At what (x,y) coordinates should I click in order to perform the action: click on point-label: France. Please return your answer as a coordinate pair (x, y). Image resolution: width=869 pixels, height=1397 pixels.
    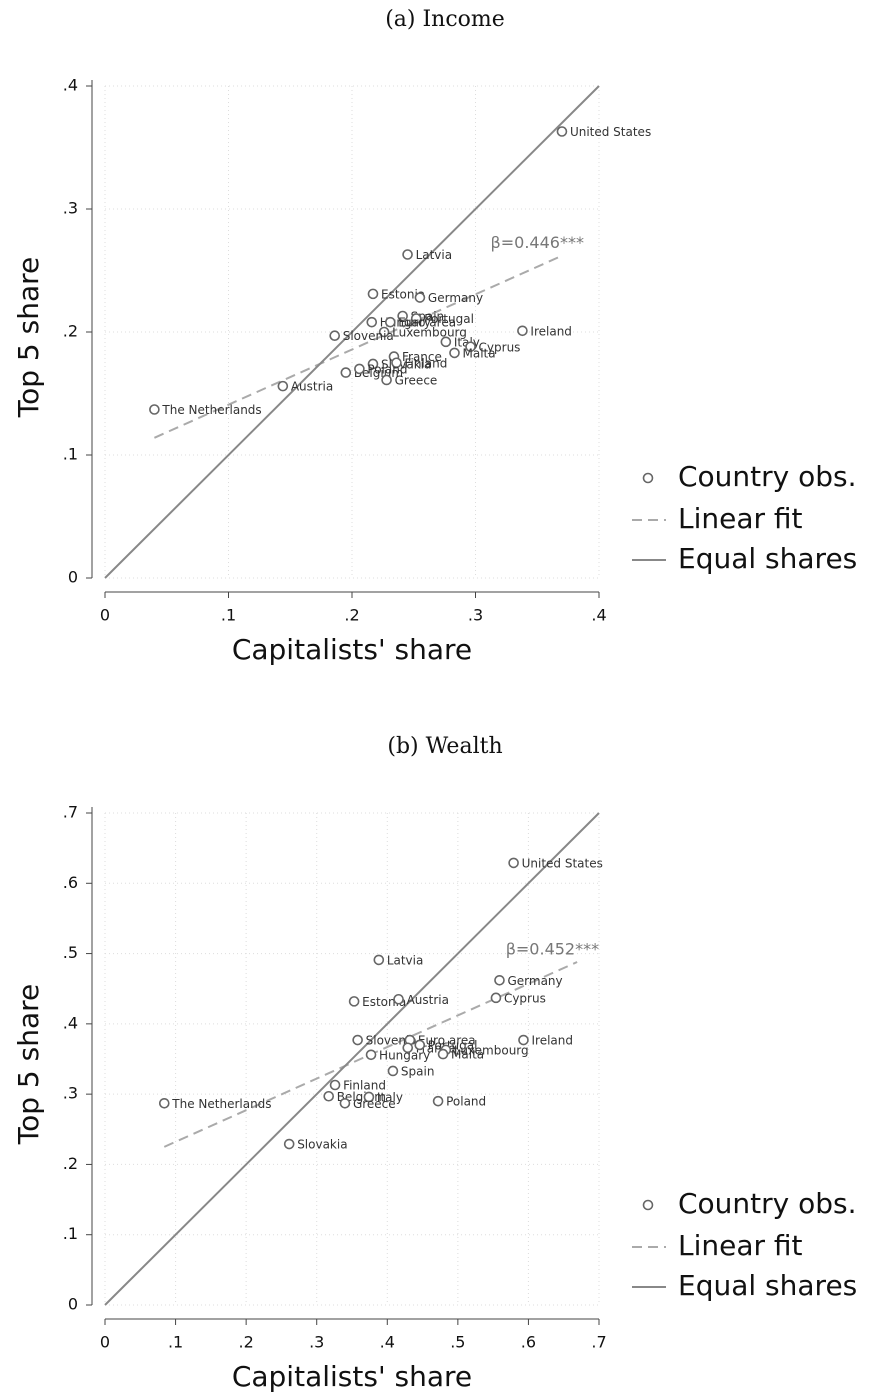
    Looking at the image, I should click on (422, 357).